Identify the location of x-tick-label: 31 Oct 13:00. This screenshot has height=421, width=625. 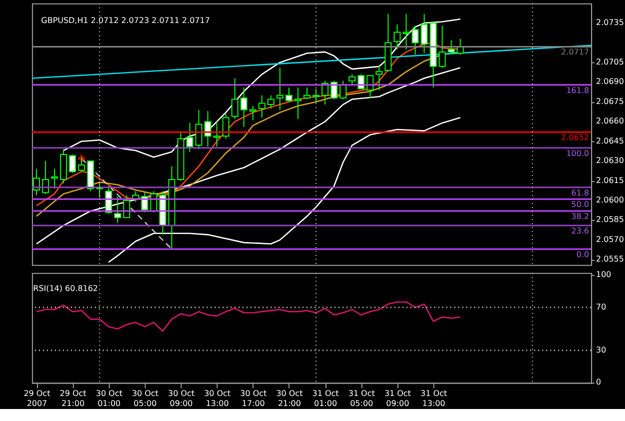
(433, 398).